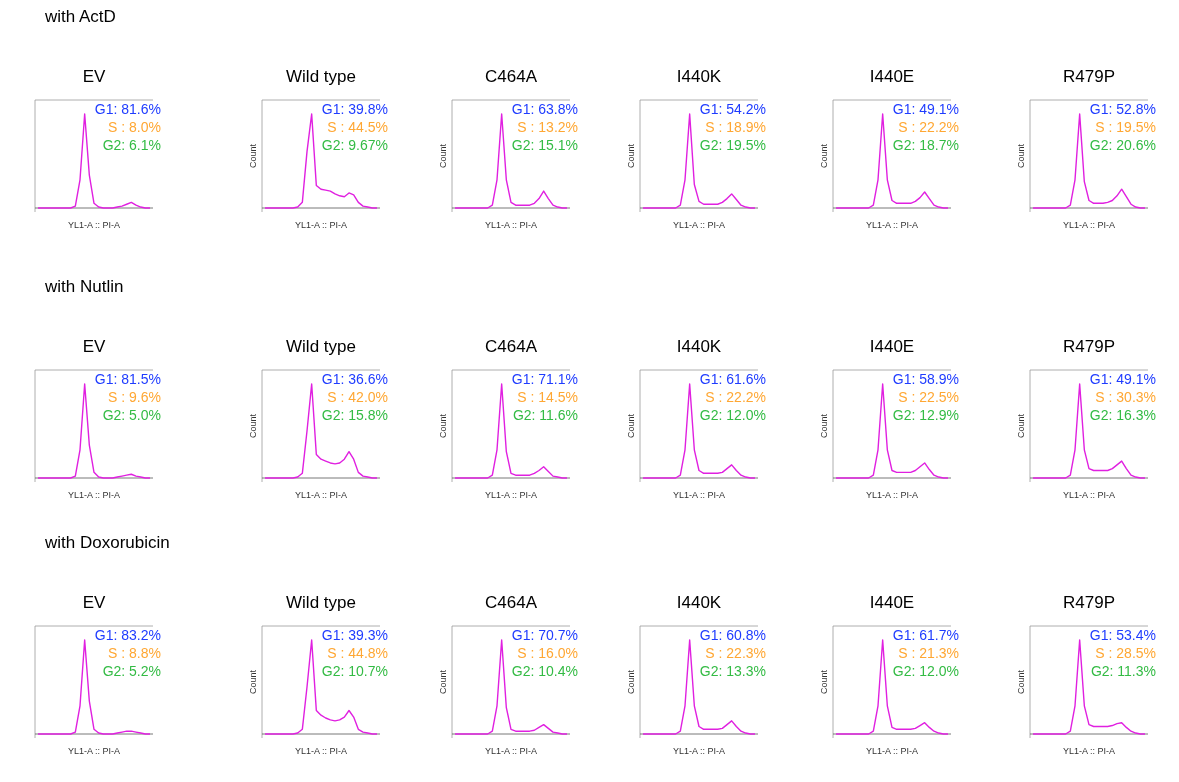  I want to click on annotation: S : 30.3%, so click(1125, 397).